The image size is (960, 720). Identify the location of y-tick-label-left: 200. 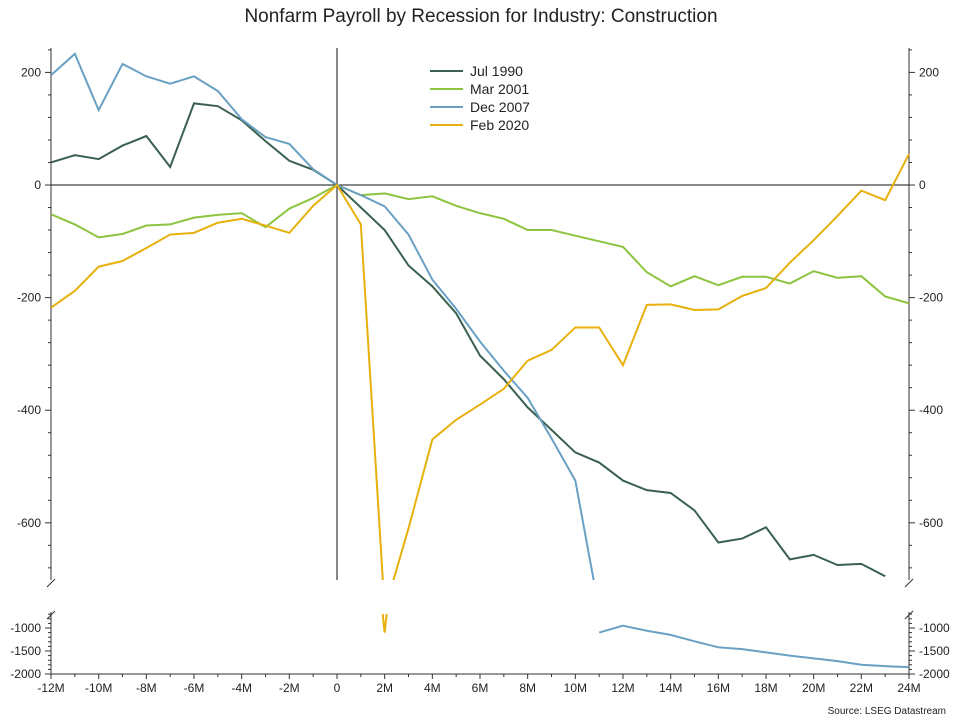
(31, 72).